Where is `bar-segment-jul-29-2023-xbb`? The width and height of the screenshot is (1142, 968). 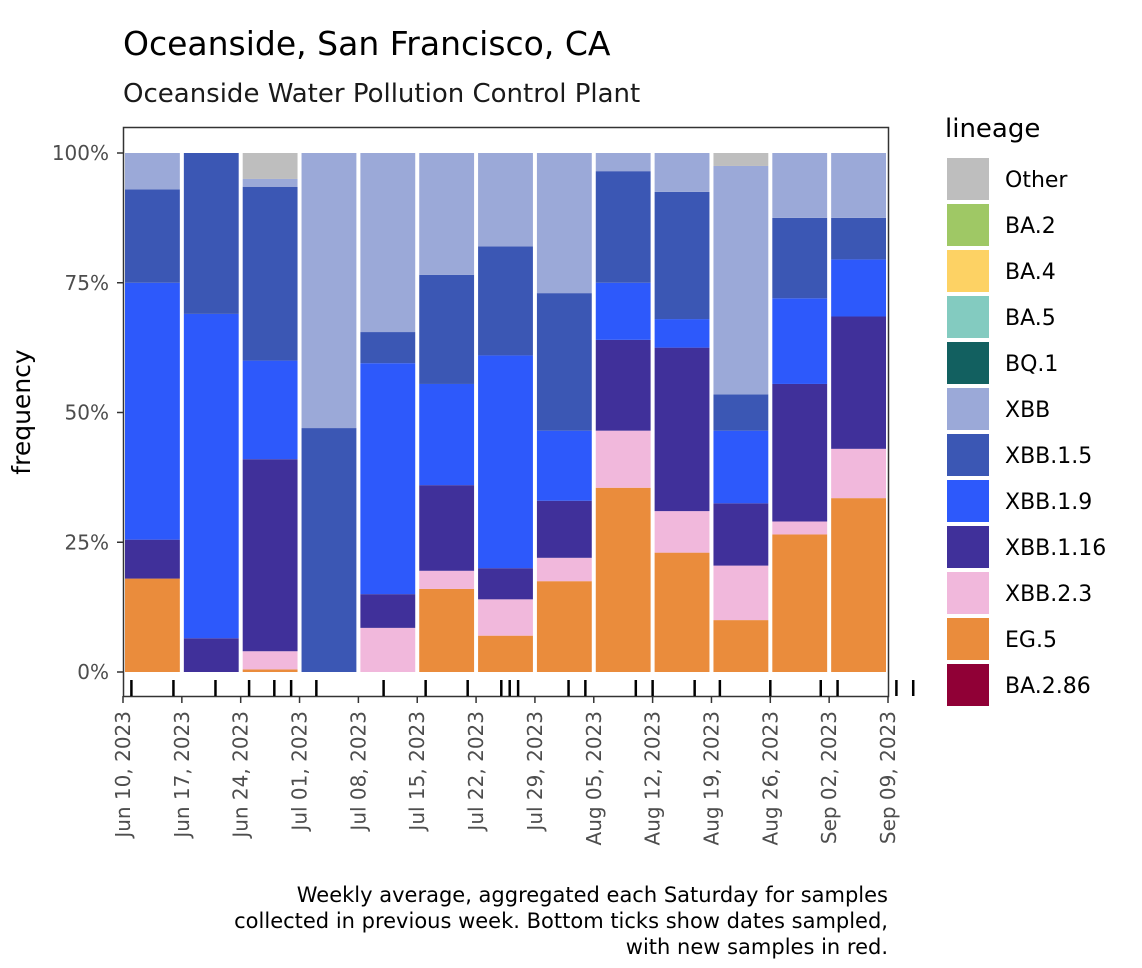
bar-segment-jul-29-2023-xbb is located at coordinates (564, 223).